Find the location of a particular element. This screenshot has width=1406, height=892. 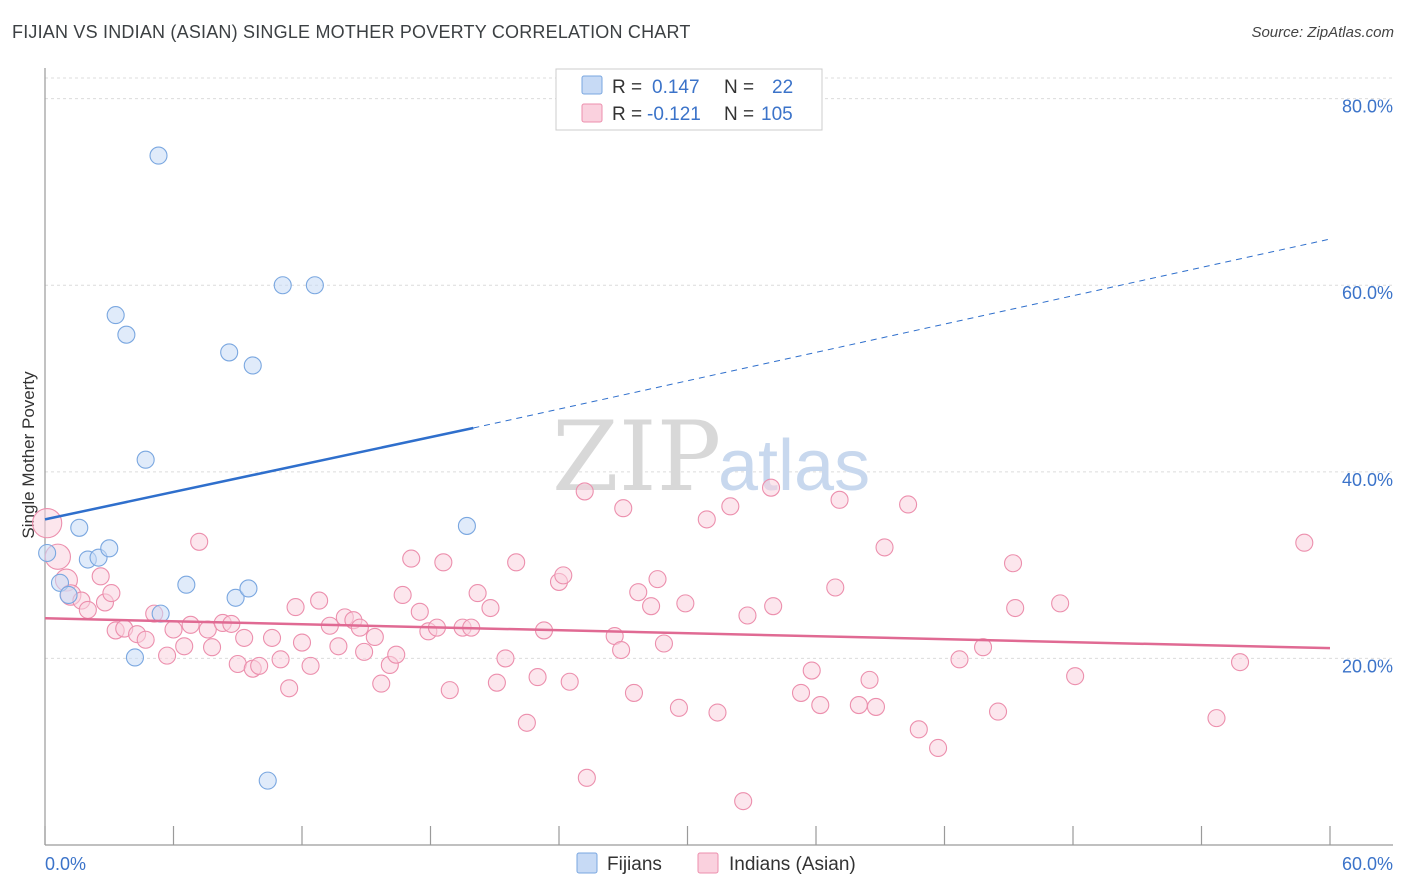

y-axis-title: Single Mother Poverty is located at coordinates (28, 455).